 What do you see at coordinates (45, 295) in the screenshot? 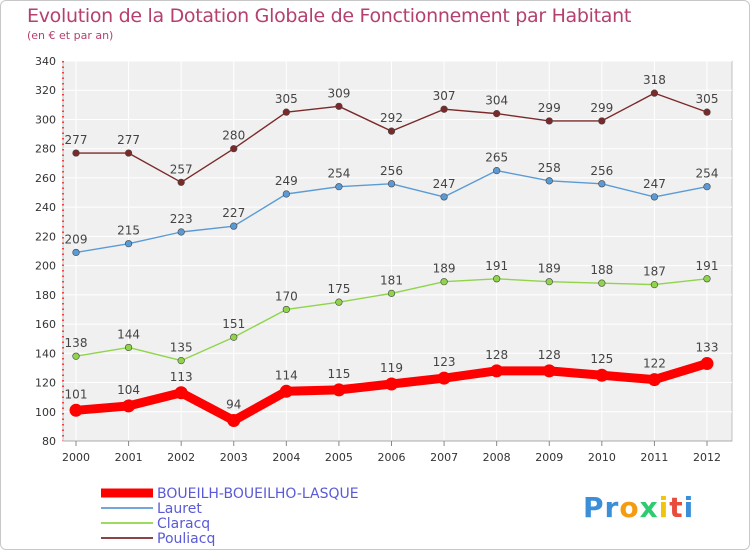
I see `y-tick-label: 180` at bounding box center [45, 295].